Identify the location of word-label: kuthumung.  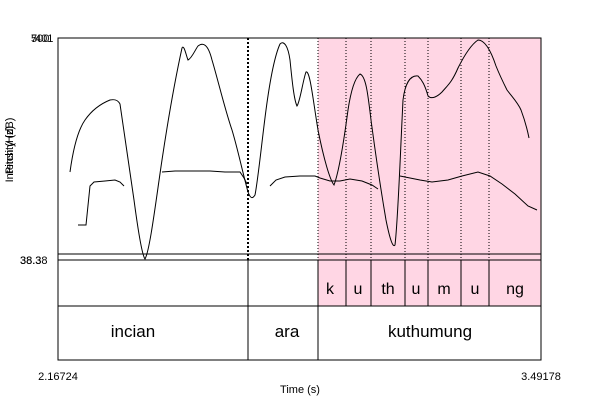
(430, 331).